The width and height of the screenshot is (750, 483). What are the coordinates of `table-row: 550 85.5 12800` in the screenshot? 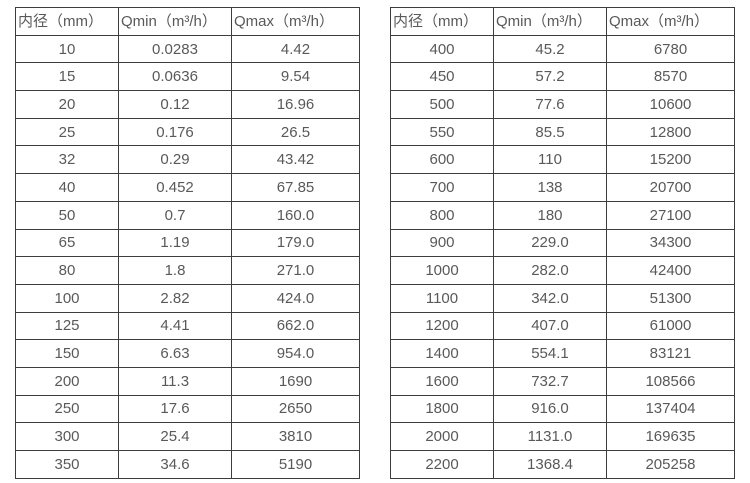 It's located at (562, 132).